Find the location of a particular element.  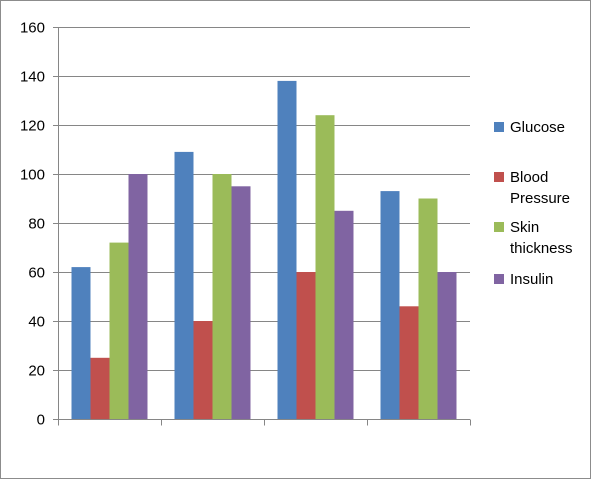

y-tick-labels: 0 20 40 60 80 100 120 140 160 is located at coordinates (32, 224).